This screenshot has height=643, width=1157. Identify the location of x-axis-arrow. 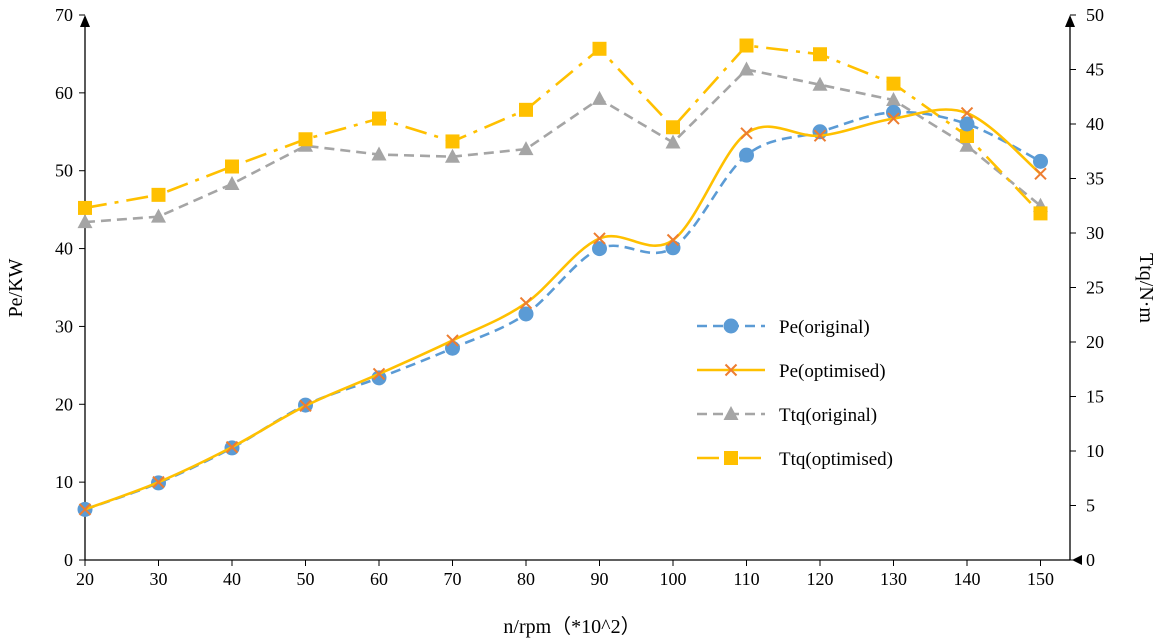
(1077, 560).